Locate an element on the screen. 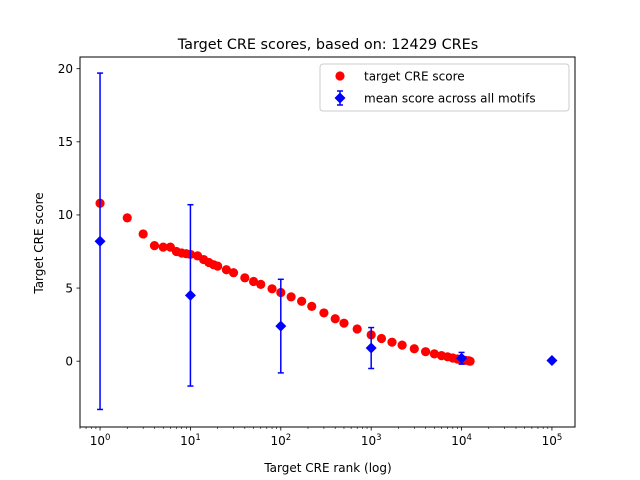 This screenshot has height=480, width=640. legend-label-target-score: target CRE score is located at coordinates (414, 77).